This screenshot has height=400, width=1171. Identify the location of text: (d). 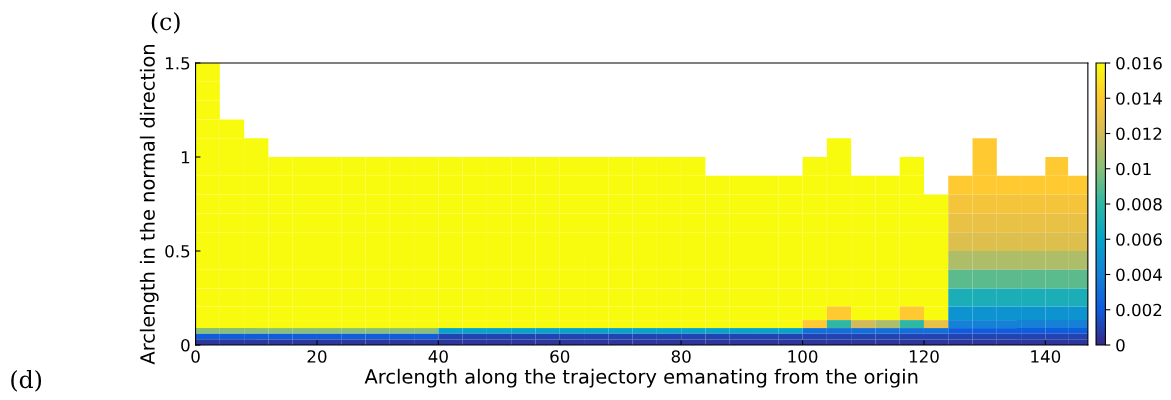
(26, 381).